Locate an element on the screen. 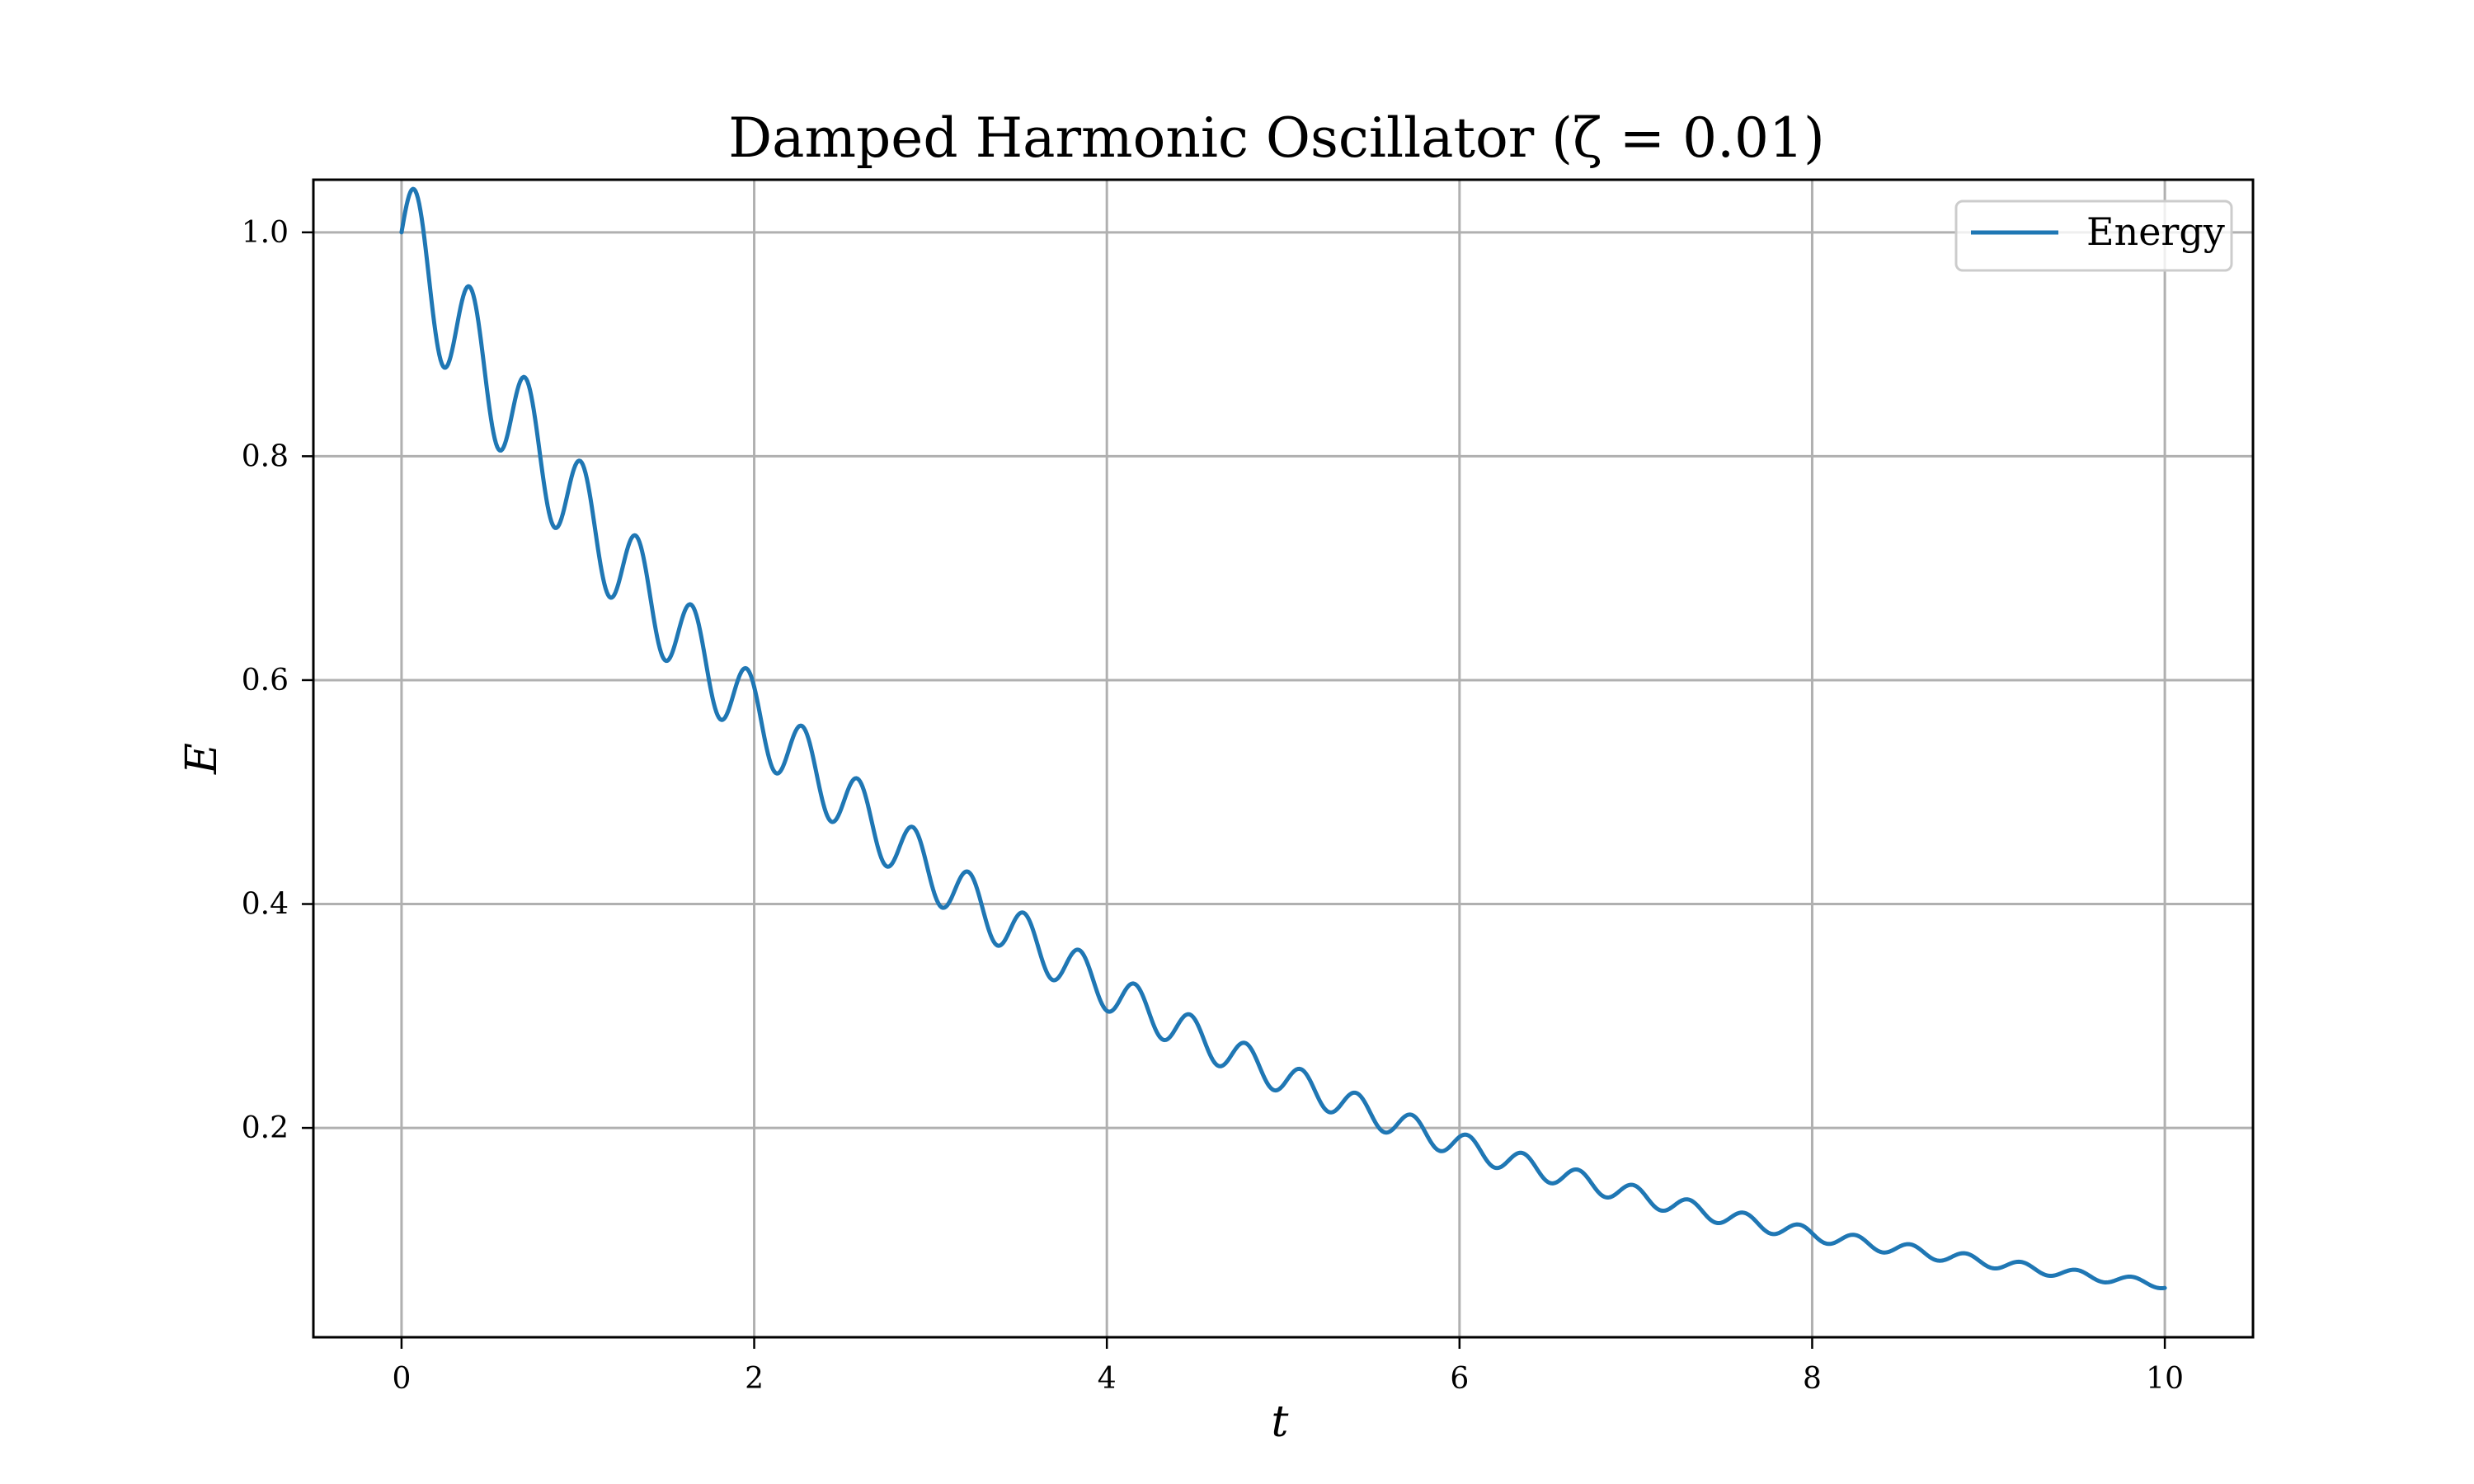 The image size is (2474, 1484). x-axis-label: t is located at coordinates (1280, 1422).